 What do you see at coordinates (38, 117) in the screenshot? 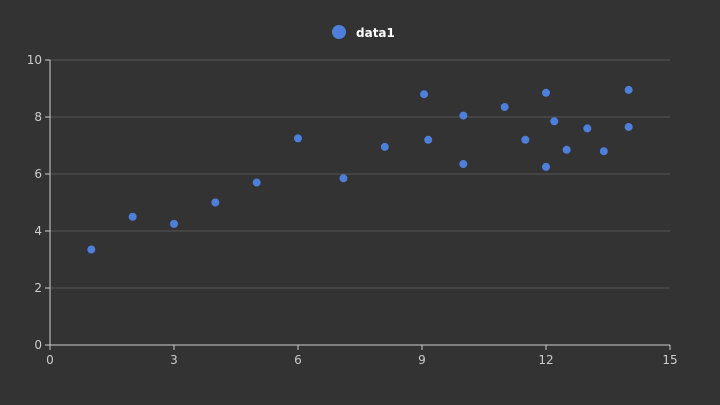
I see `y-tick-label-8: 8` at bounding box center [38, 117].